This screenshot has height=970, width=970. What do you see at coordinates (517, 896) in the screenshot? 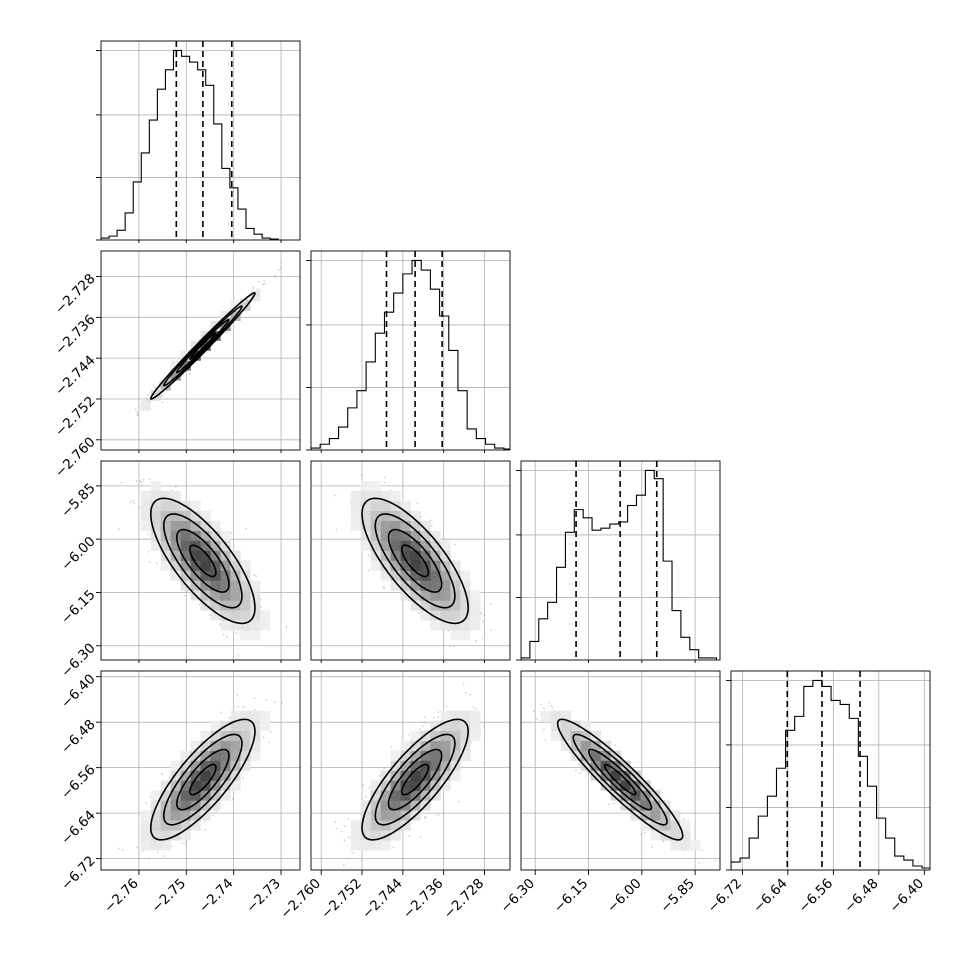
I see `x-tick-label-2-0: −6.30` at bounding box center [517, 896].